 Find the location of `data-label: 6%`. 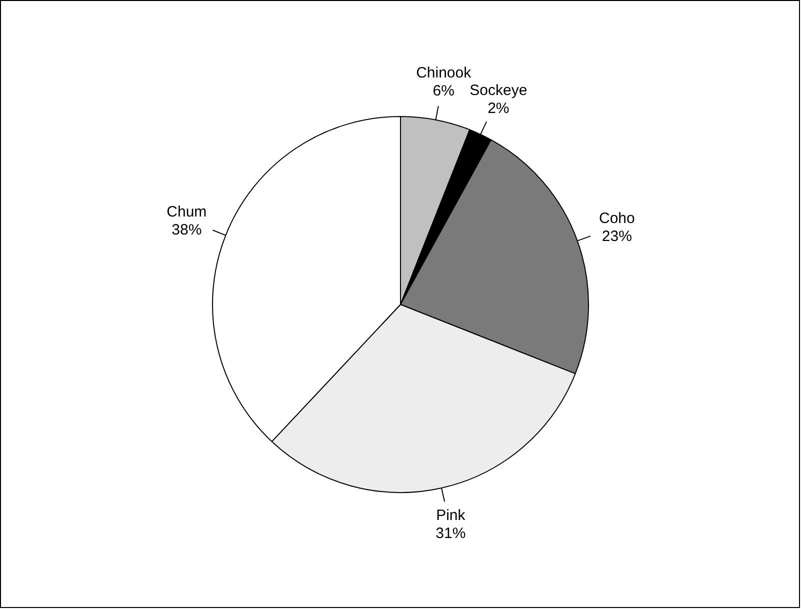

data-label: 6% is located at coordinates (443, 91).